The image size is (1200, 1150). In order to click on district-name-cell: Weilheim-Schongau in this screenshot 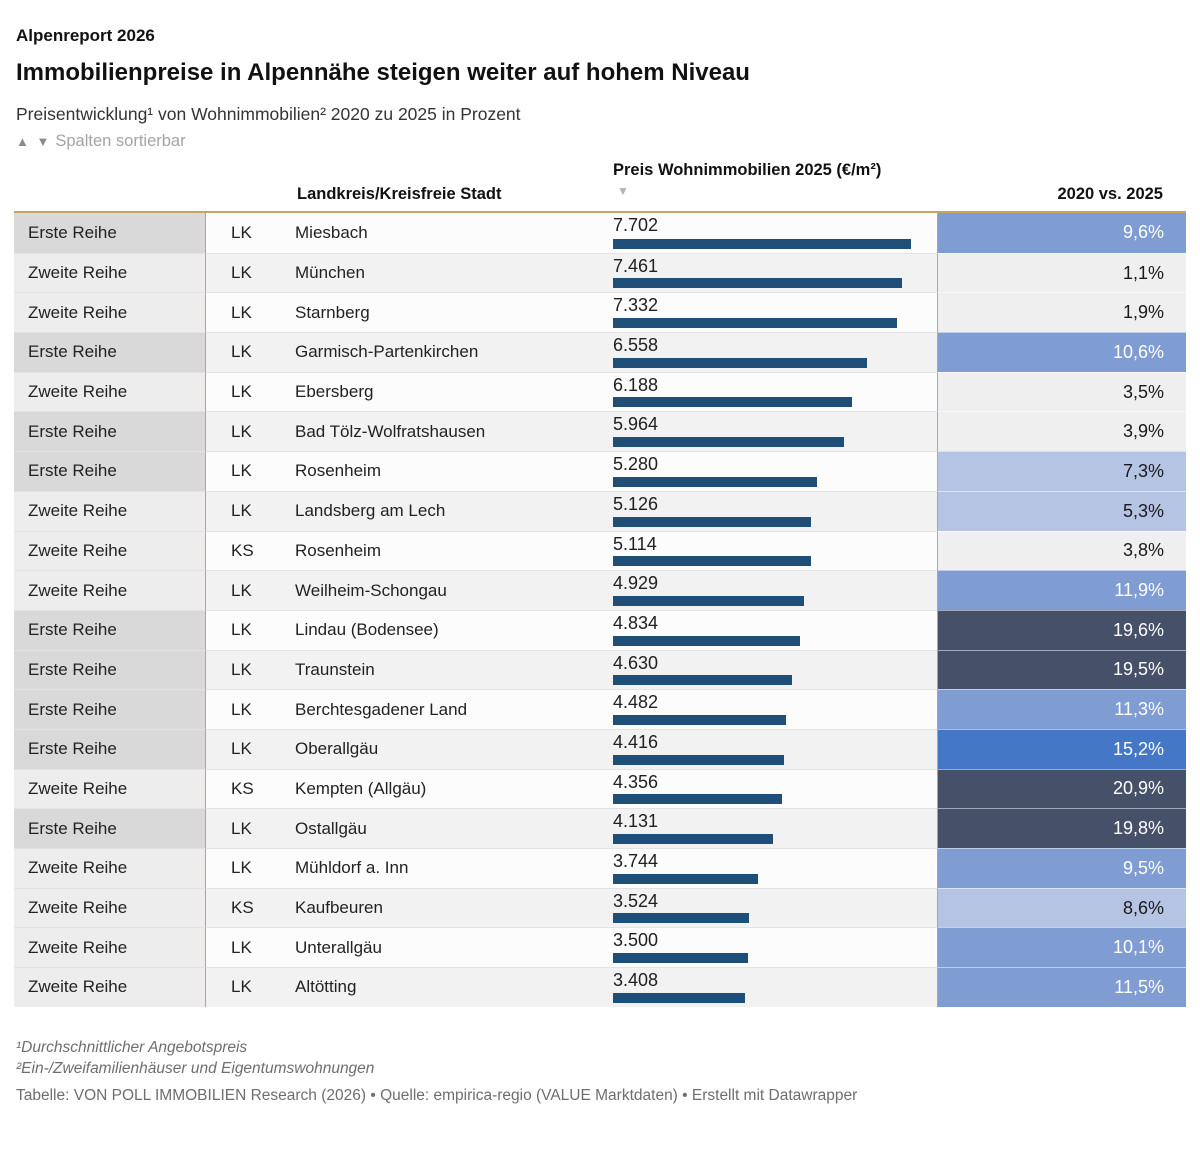, I will do `click(448, 590)`.